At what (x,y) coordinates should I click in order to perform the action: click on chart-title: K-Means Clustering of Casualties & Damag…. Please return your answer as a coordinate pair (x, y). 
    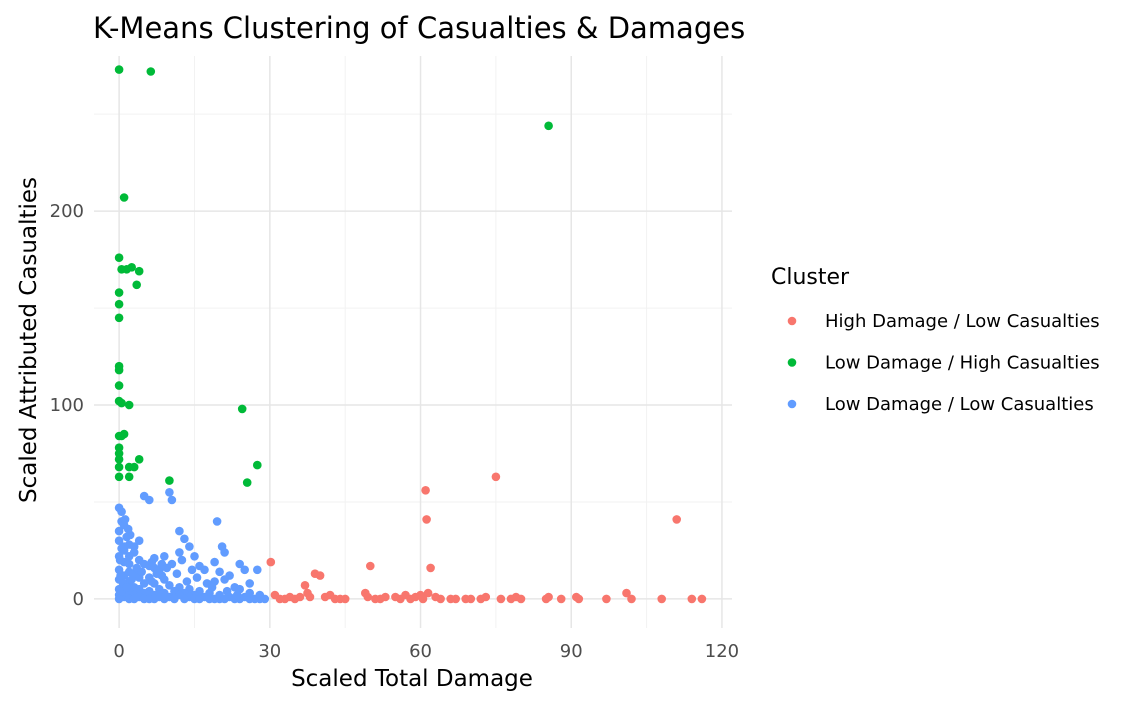
    Looking at the image, I should click on (419, 28).